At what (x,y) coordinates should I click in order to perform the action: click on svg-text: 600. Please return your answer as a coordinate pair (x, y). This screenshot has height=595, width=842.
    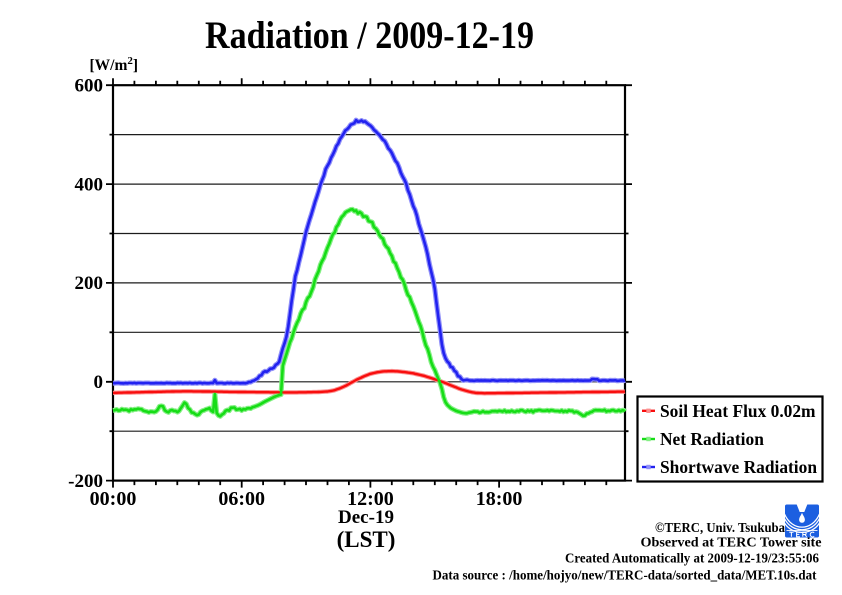
    Looking at the image, I should click on (89, 86).